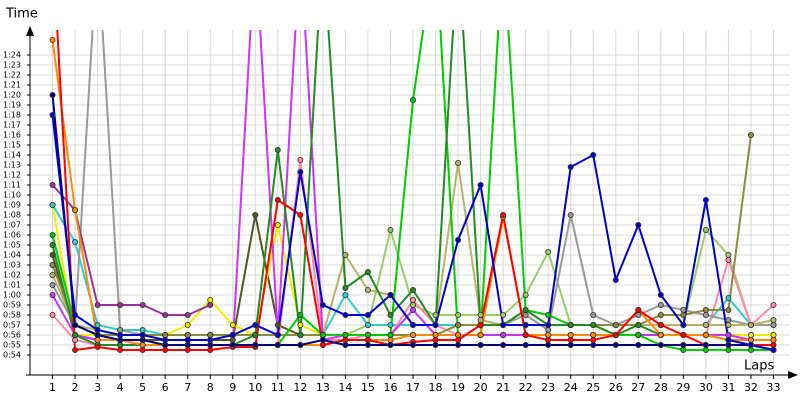  What do you see at coordinates (12, 295) in the screenshot?
I see `y-tick-label: 1:00` at bounding box center [12, 295].